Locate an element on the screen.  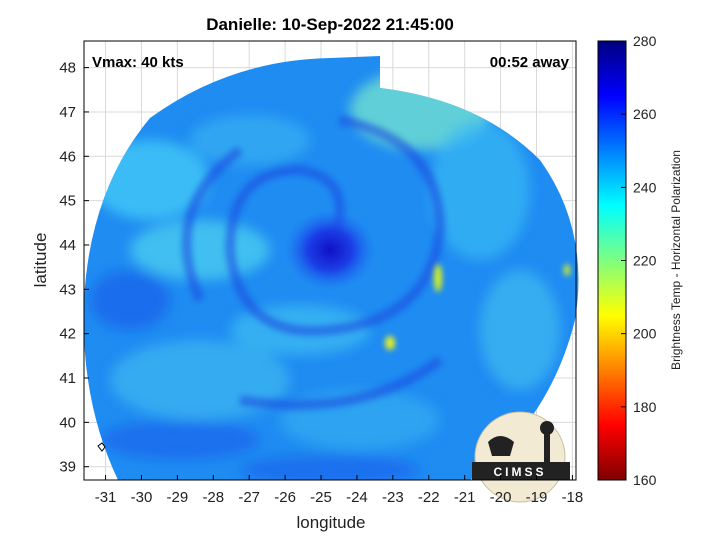
logo-text: CIMSS is located at coordinates (519, 472).